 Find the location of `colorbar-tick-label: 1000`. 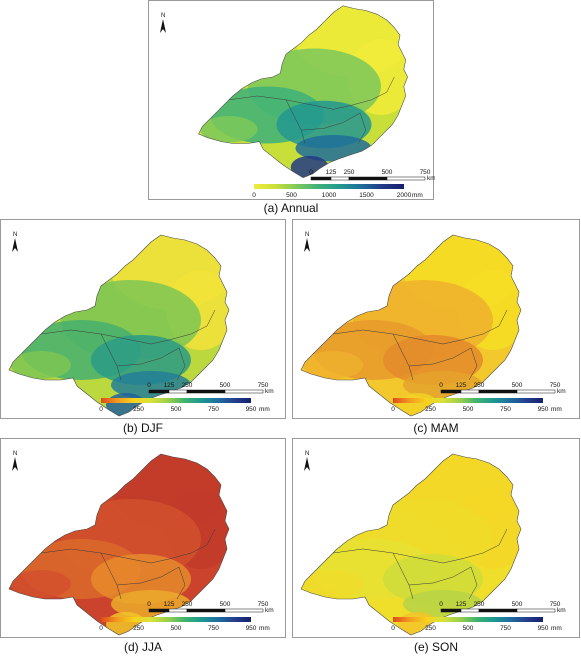

colorbar-tick-label: 1000 is located at coordinates (329, 195).